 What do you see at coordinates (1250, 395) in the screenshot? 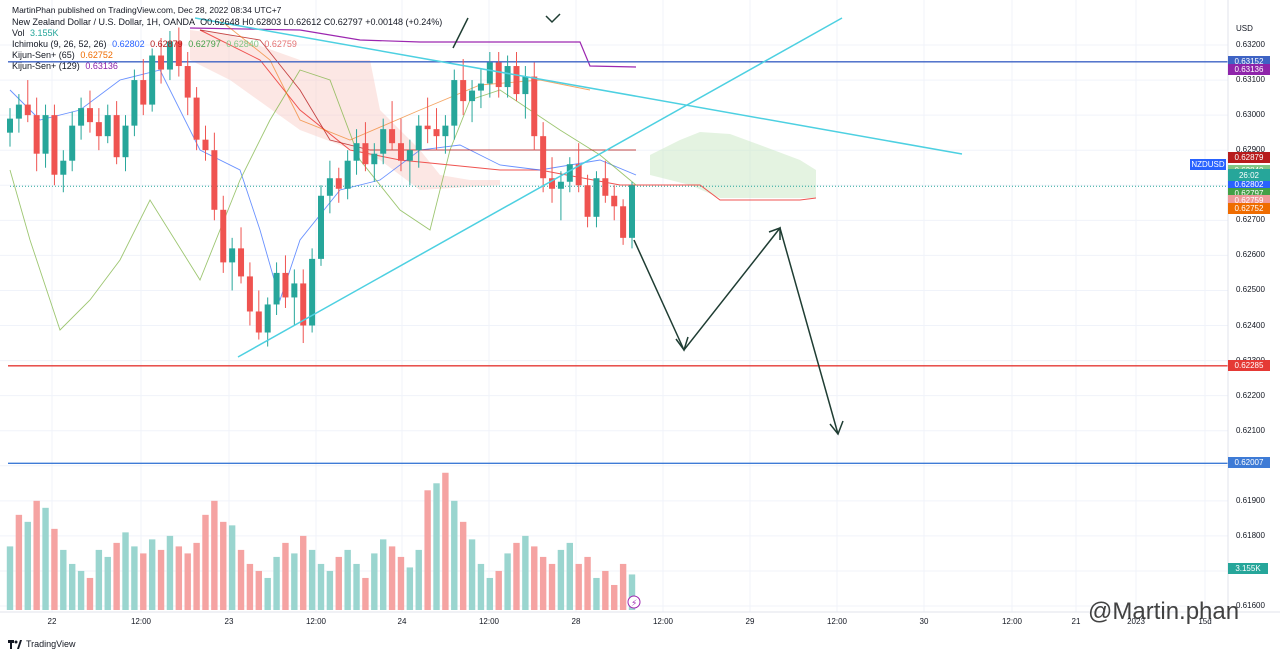
I see `price-axis-label: 0.62200` at bounding box center [1250, 395].